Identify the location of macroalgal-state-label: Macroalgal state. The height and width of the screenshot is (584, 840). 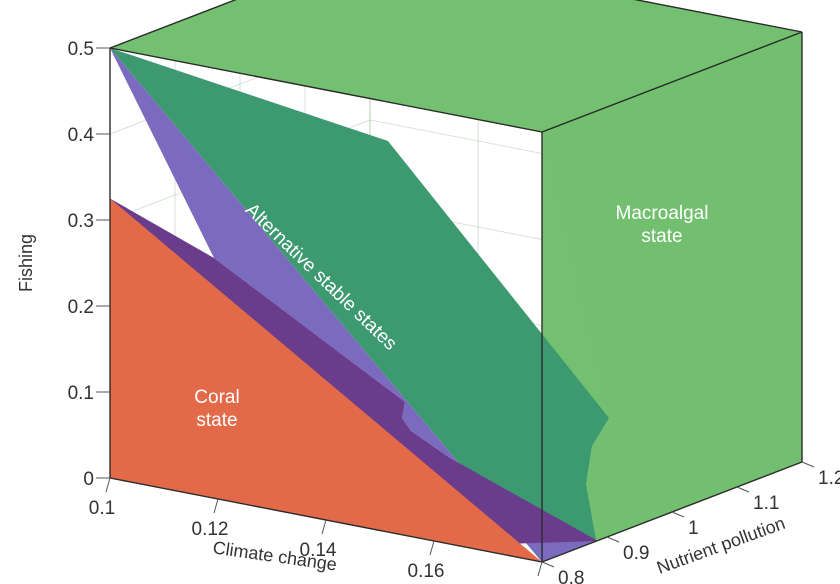
(662, 225).